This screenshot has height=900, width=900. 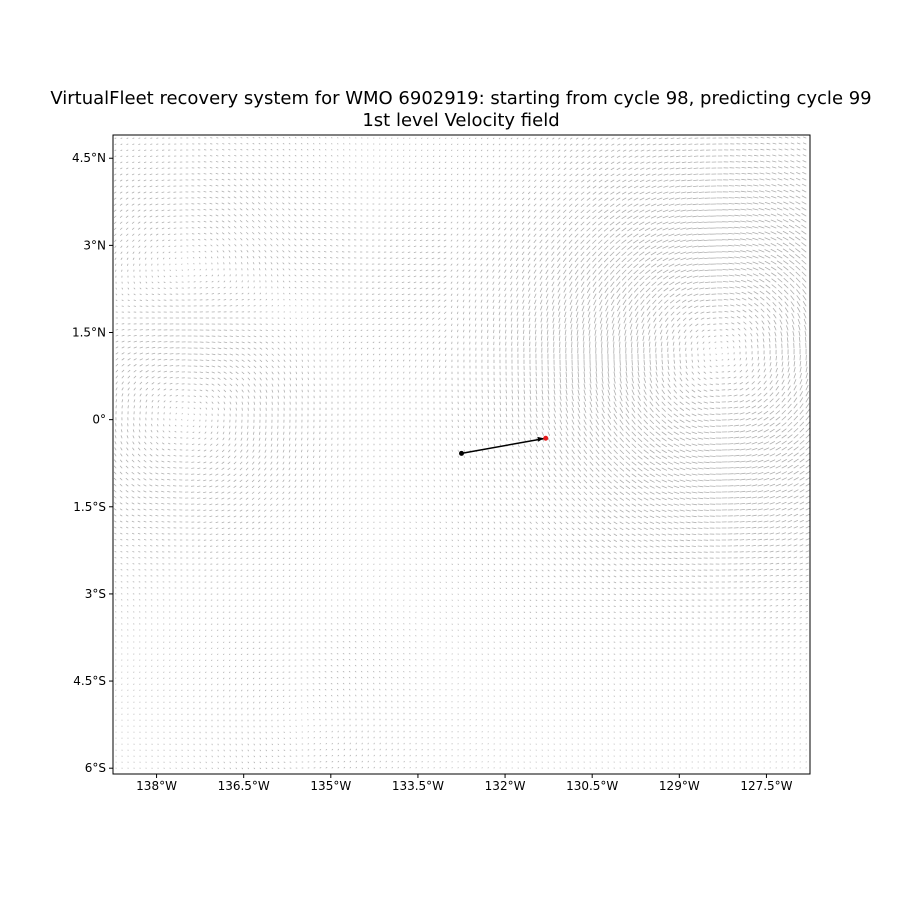 What do you see at coordinates (89, 681) in the screenshot?
I see `y-tick-label: 4.5°S` at bounding box center [89, 681].